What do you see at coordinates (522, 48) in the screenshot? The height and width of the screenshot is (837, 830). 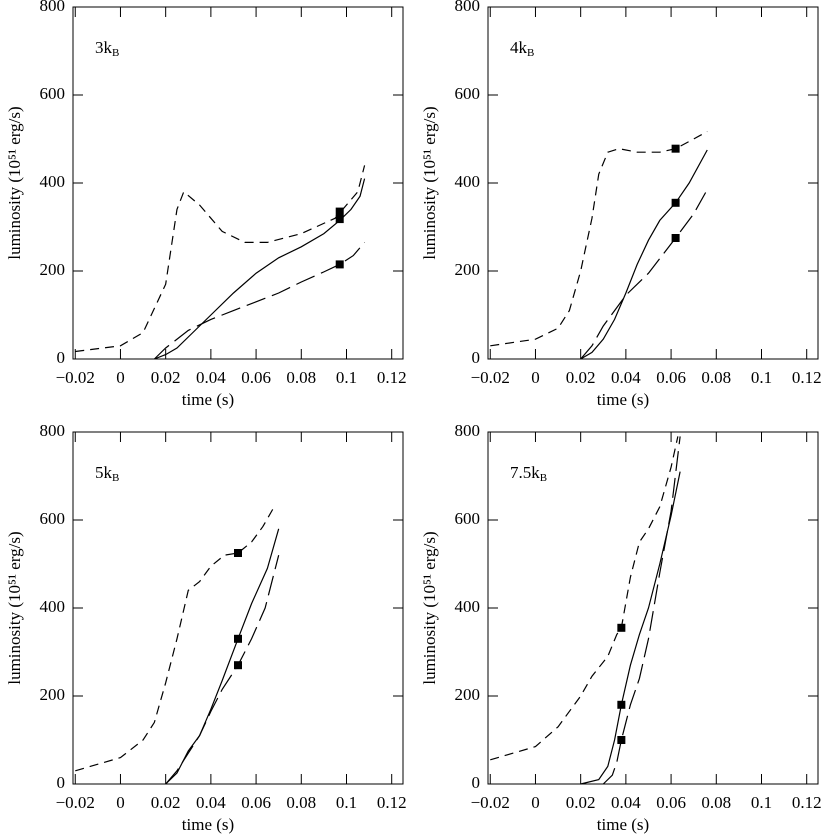 I see `panel-annotation: 4kB` at bounding box center [522, 48].